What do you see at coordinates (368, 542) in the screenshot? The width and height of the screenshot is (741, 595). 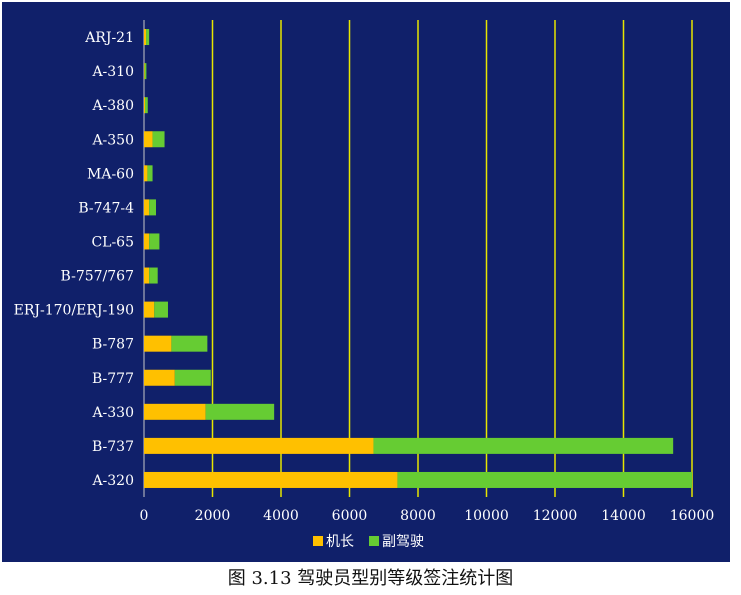 I see `legend: 机长 副驾驶` at bounding box center [368, 542].